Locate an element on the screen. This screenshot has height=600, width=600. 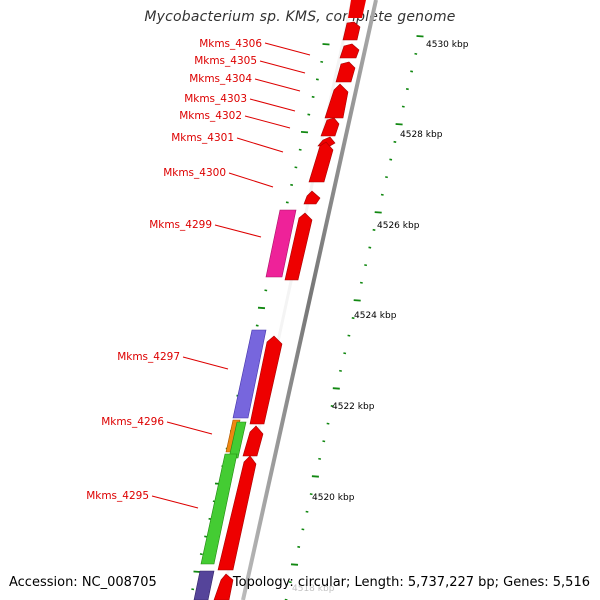
kbp-label: 4528 kbp is located at coordinates (421, 135).